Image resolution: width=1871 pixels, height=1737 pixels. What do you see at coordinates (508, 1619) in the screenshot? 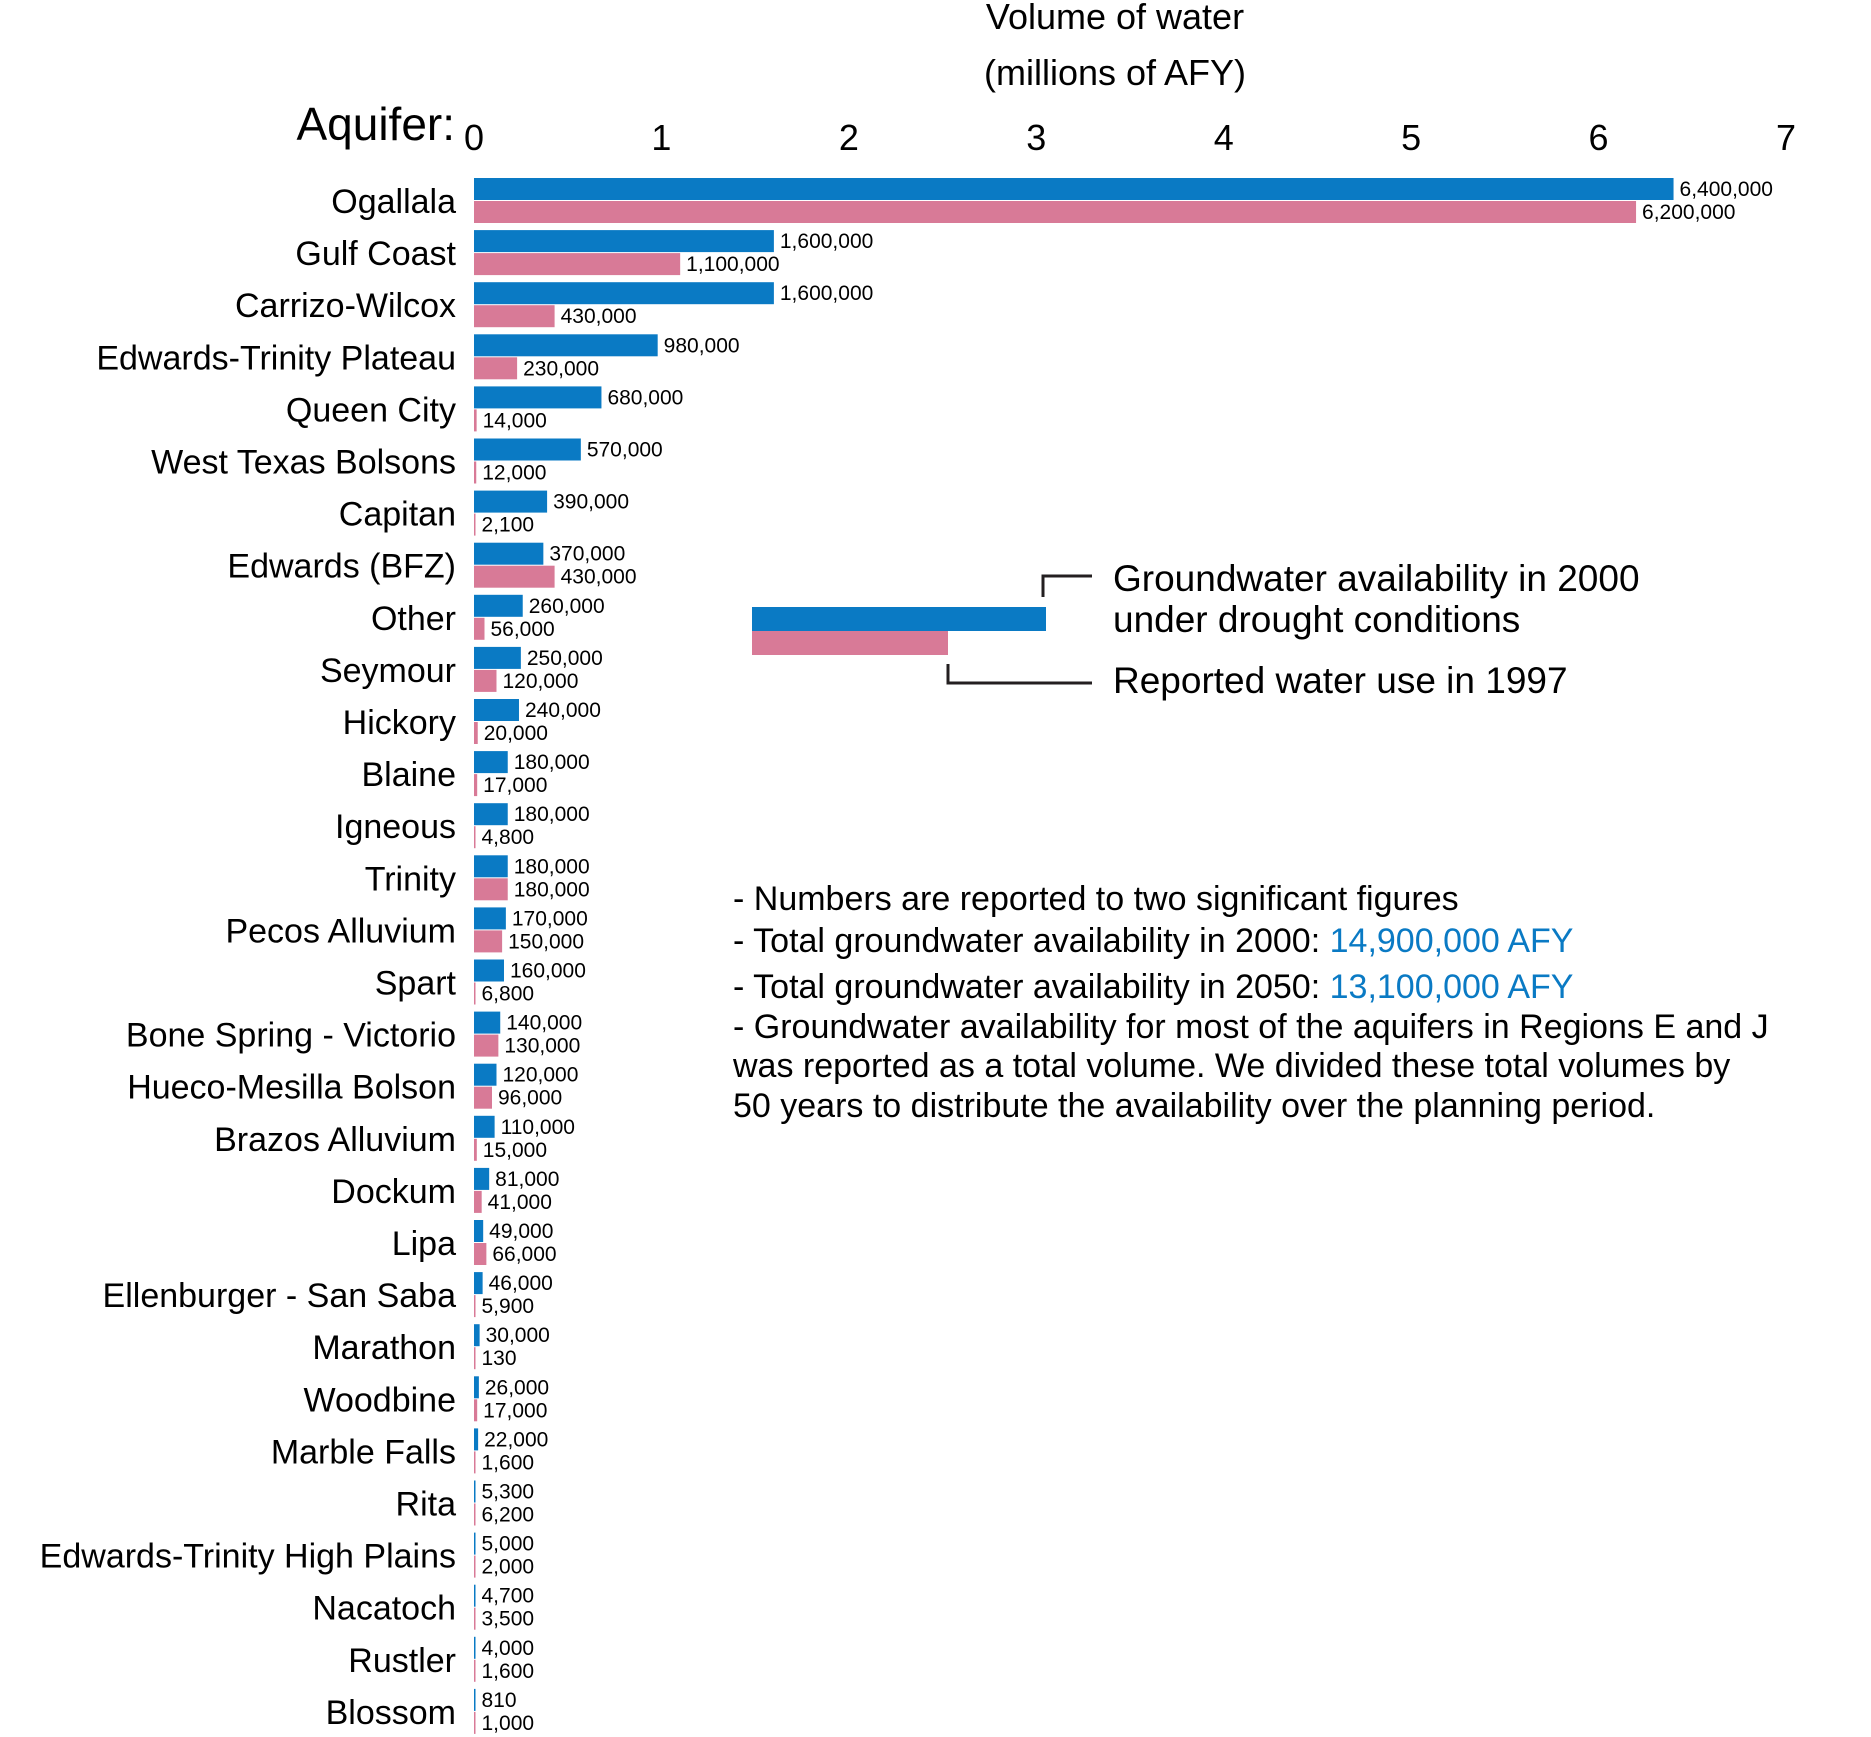
I see `value-label-water-use-1997-nacatoch: 3,500` at bounding box center [508, 1619].